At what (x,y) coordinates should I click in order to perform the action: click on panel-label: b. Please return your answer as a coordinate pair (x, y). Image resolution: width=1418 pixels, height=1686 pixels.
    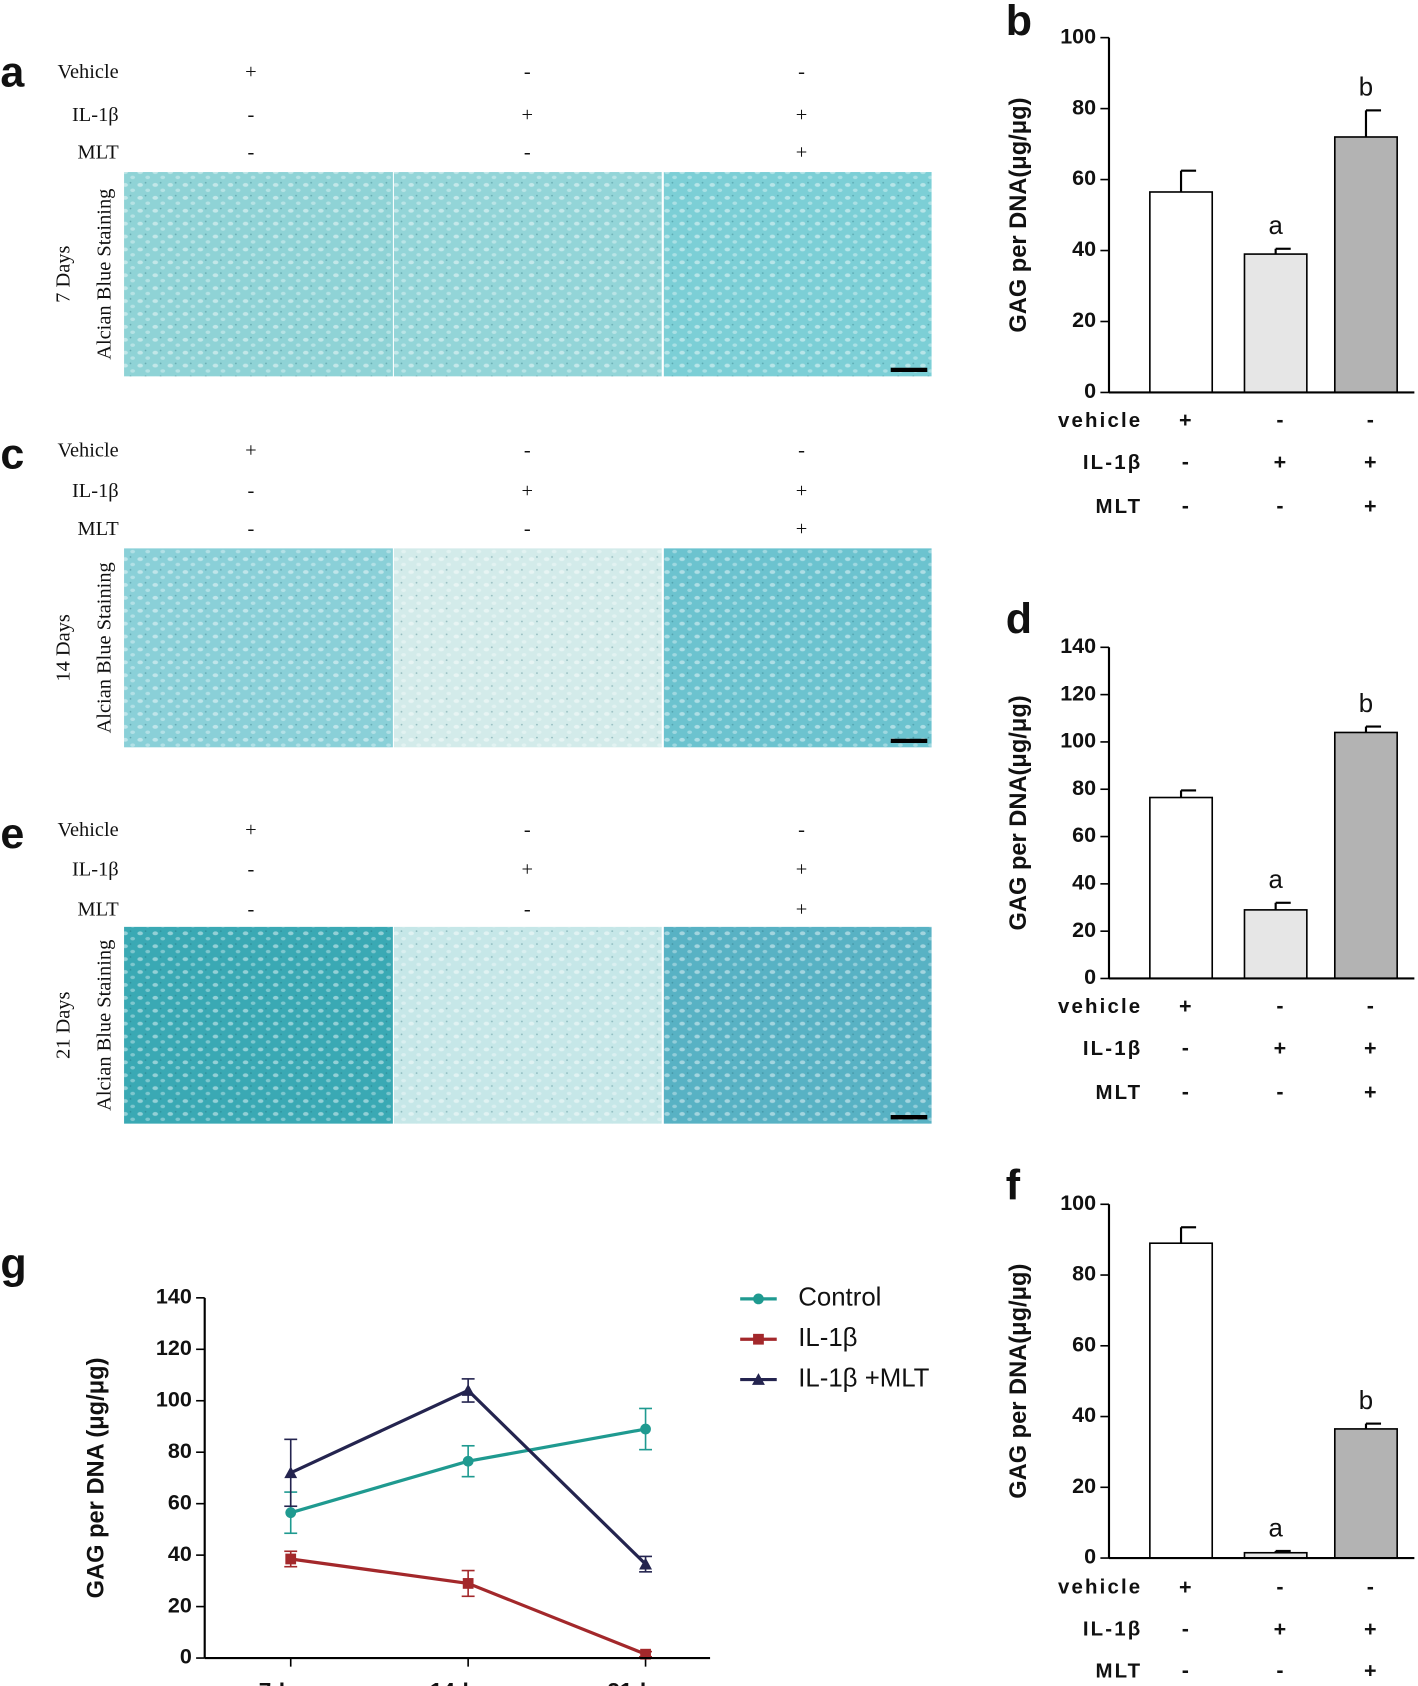
    Looking at the image, I should click on (1019, 22).